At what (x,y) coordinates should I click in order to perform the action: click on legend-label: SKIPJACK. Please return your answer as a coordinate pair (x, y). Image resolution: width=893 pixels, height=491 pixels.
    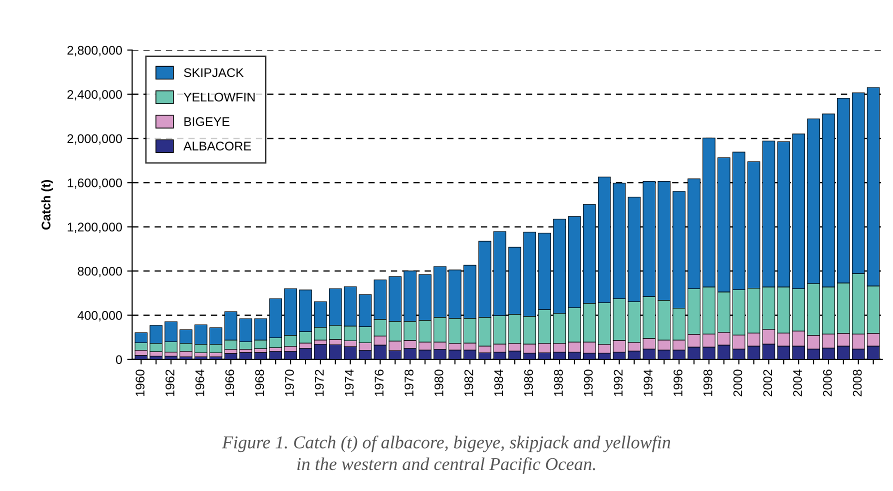
    Looking at the image, I should click on (214, 73).